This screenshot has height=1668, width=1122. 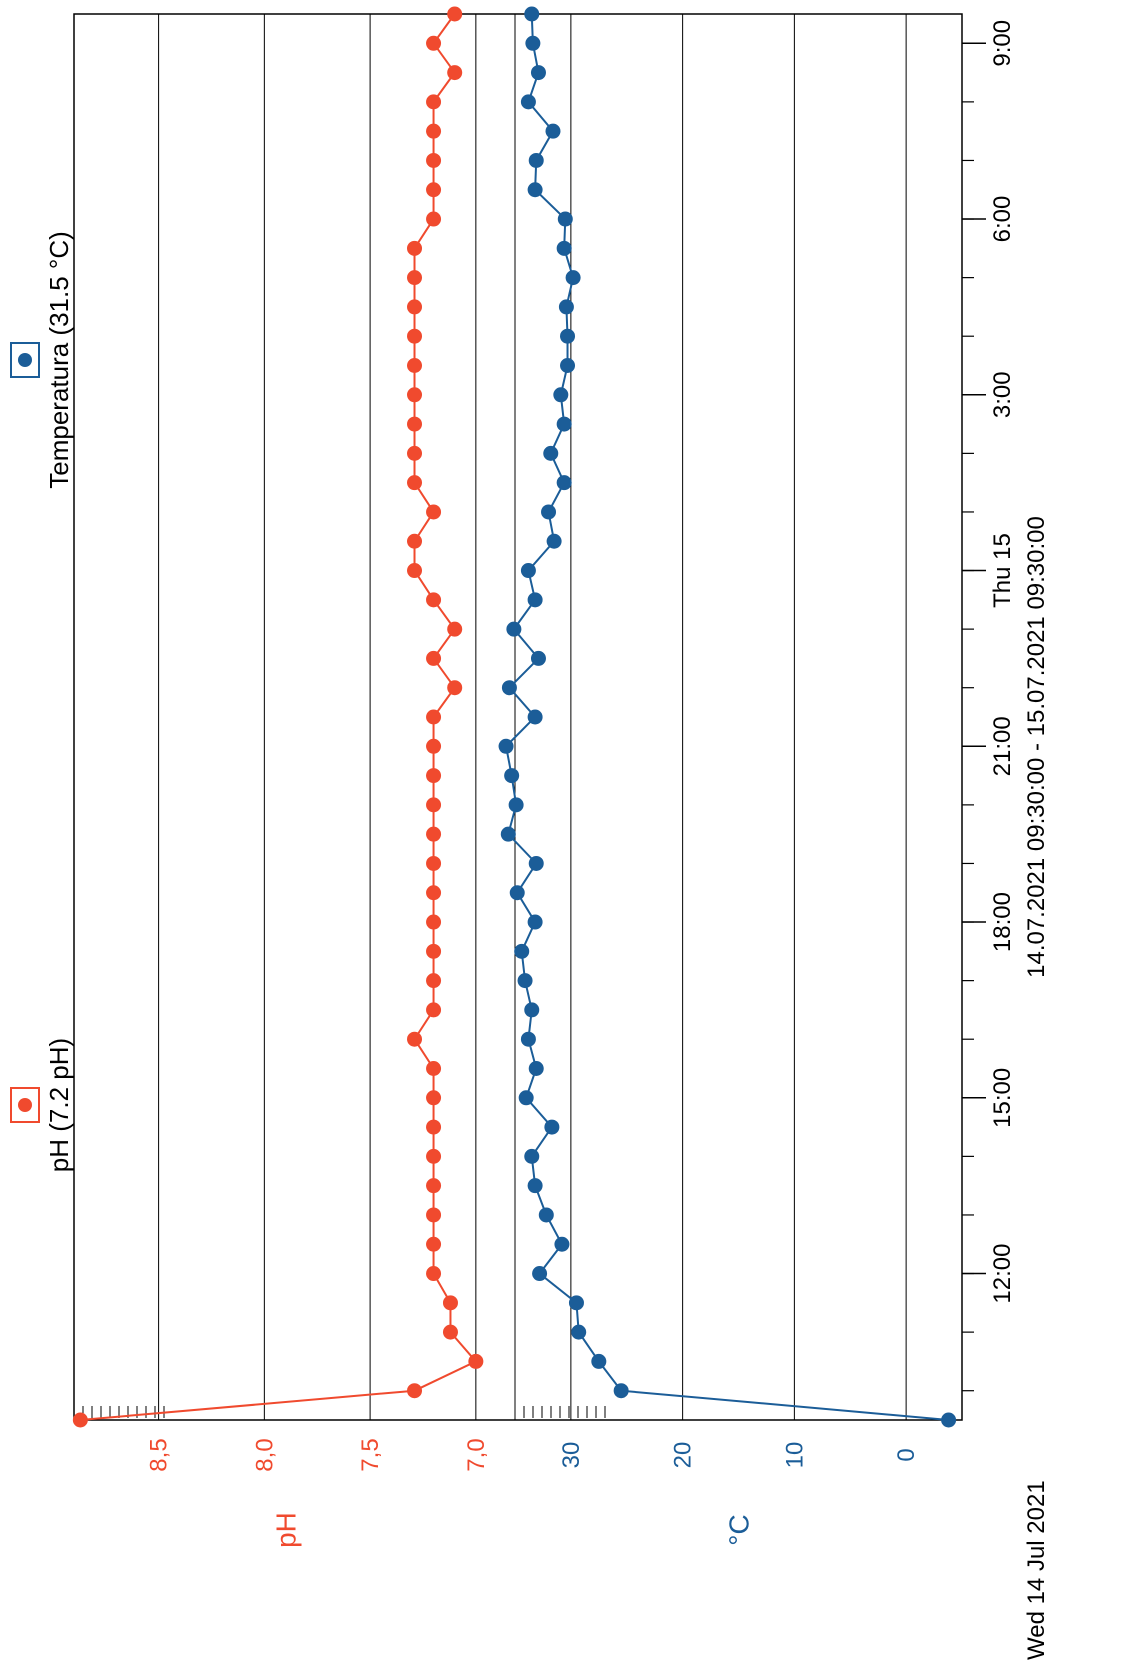 What do you see at coordinates (1002, 570) in the screenshot?
I see `time-tick-label: Thu 15` at bounding box center [1002, 570].